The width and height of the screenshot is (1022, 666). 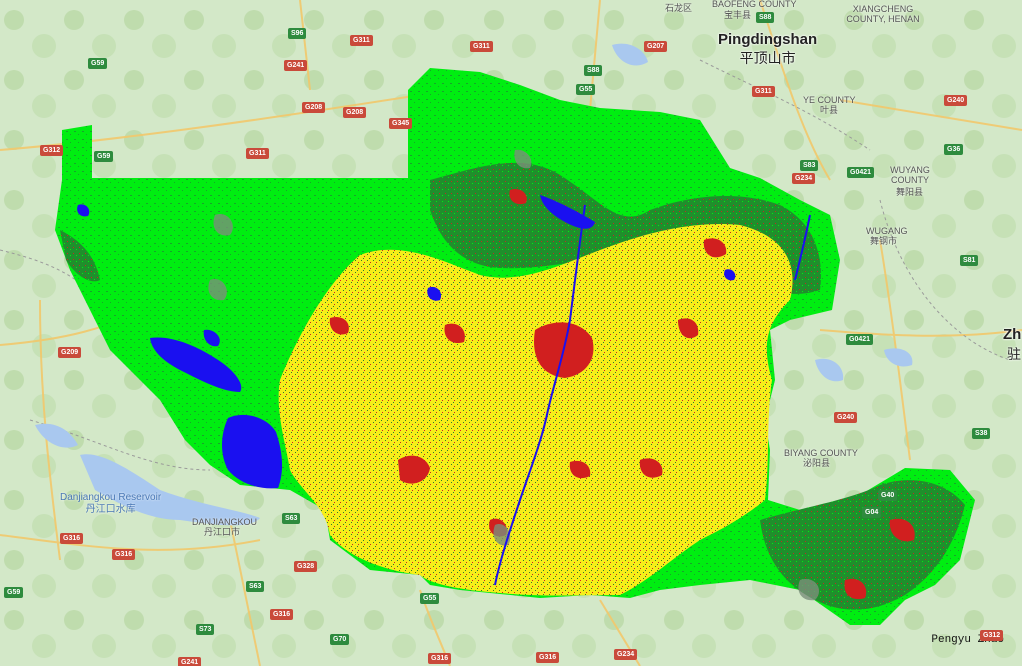 I want to click on county-label: 丹江口市, so click(x=222, y=532).